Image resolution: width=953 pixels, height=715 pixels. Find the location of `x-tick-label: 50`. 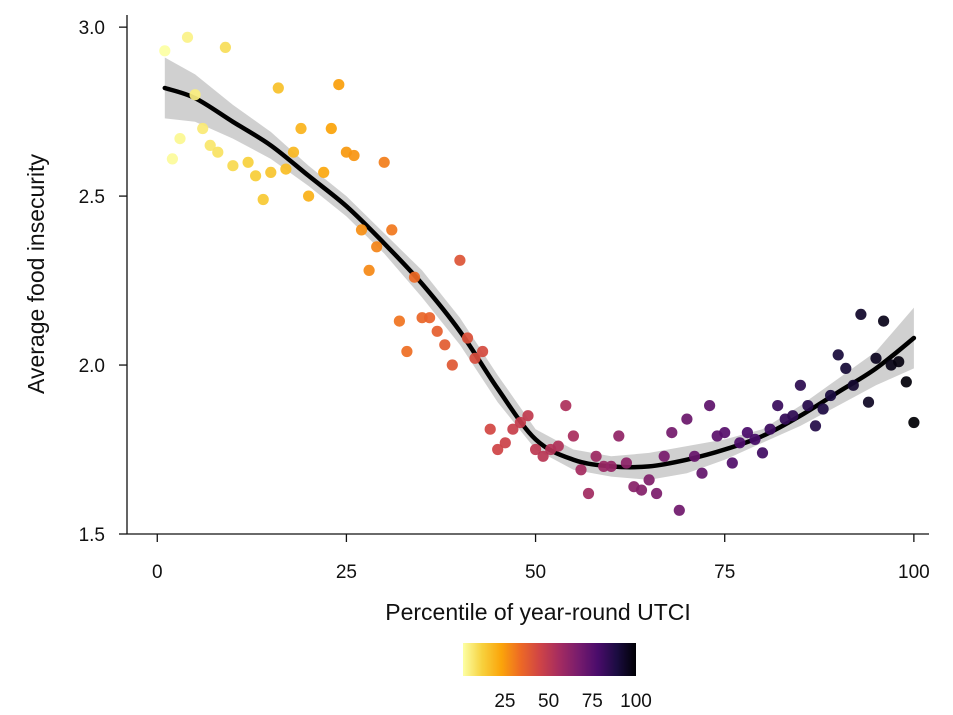

x-tick-label: 50 is located at coordinates (535, 572).